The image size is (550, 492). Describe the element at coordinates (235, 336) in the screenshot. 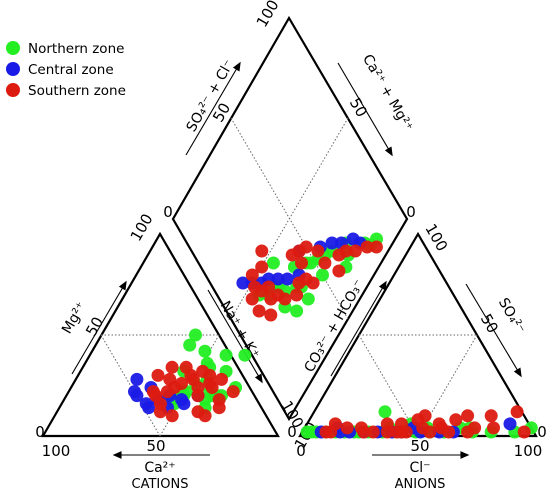

I see `cation-right-arrow` at that location.